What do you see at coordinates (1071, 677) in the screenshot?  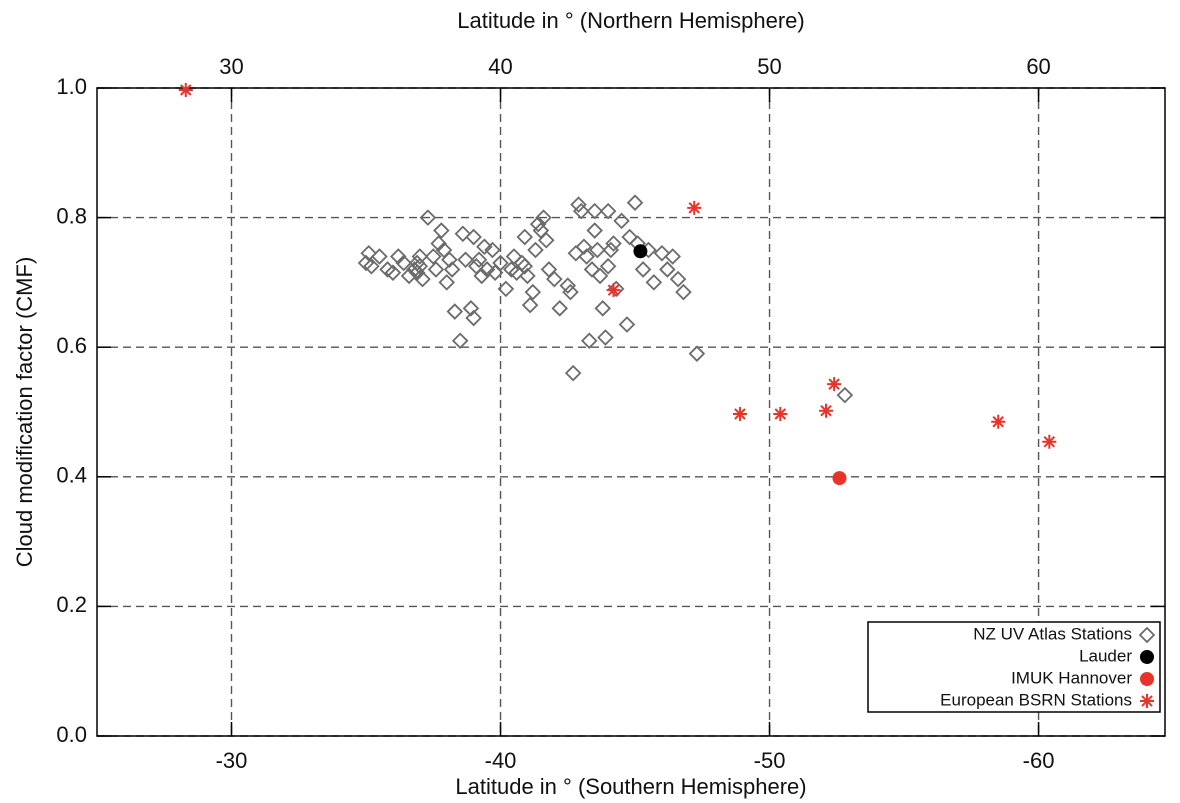 I see `legend-label: IMUK Hannover` at bounding box center [1071, 677].